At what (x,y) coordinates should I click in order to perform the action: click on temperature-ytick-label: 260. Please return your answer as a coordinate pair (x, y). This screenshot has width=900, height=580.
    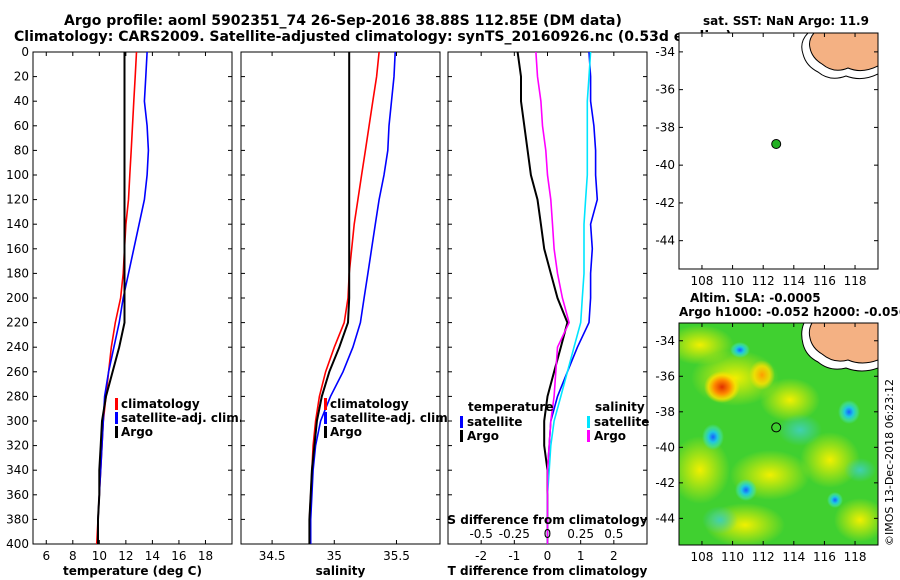
    Looking at the image, I should click on (17, 372).